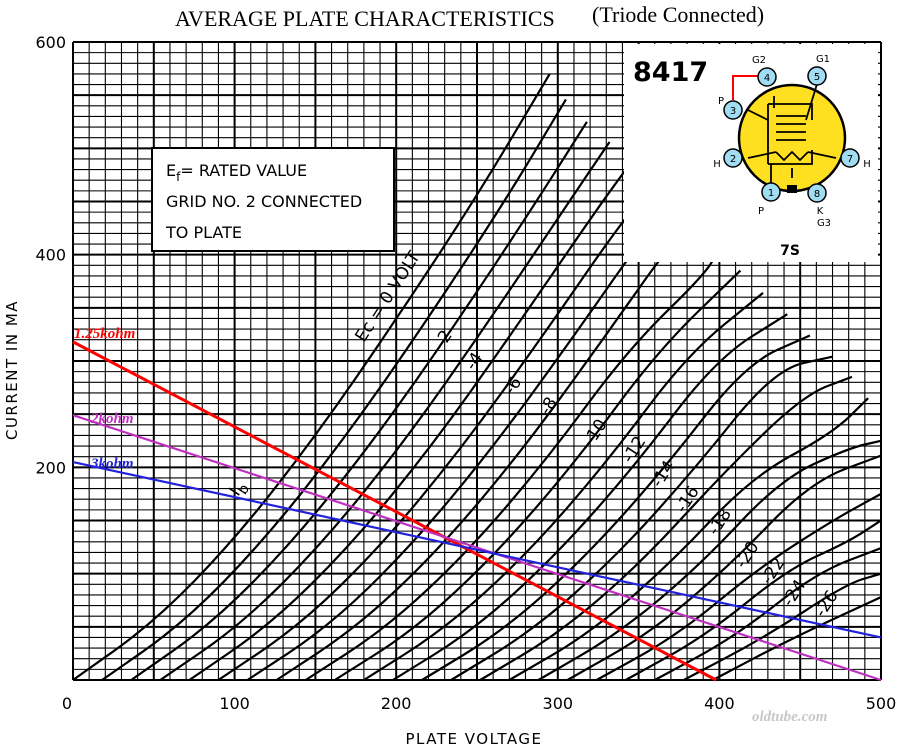 This screenshot has height=750, width=900. What do you see at coordinates (748, 87) in the screenshot?
I see `strap-wire-icon` at bounding box center [748, 87].